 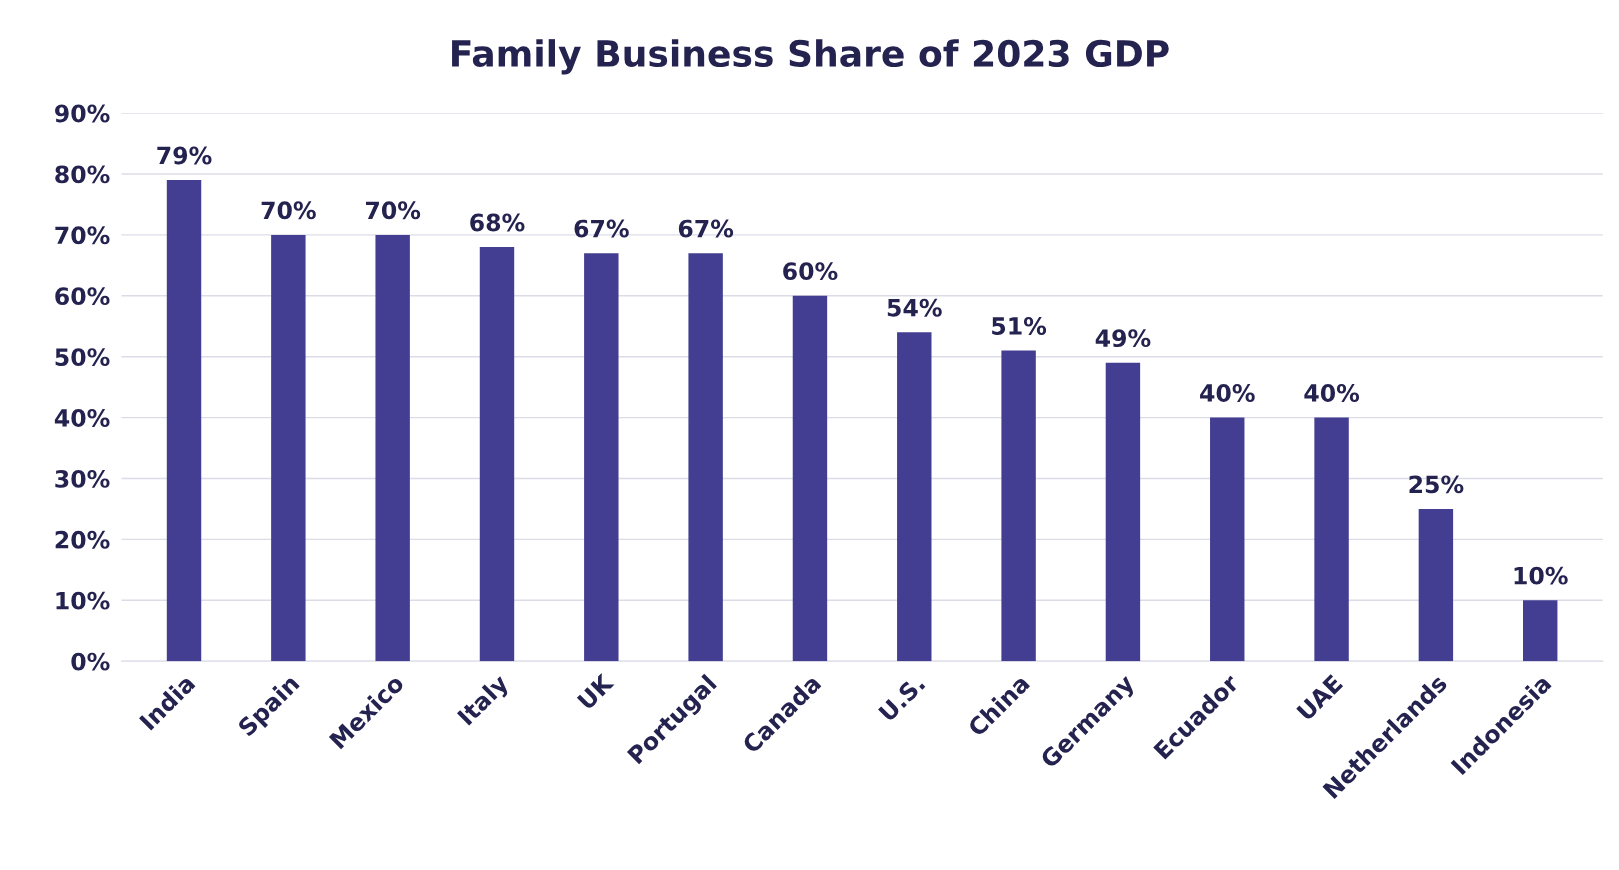 I want to click on data-label: 68%, so click(x=497, y=222).